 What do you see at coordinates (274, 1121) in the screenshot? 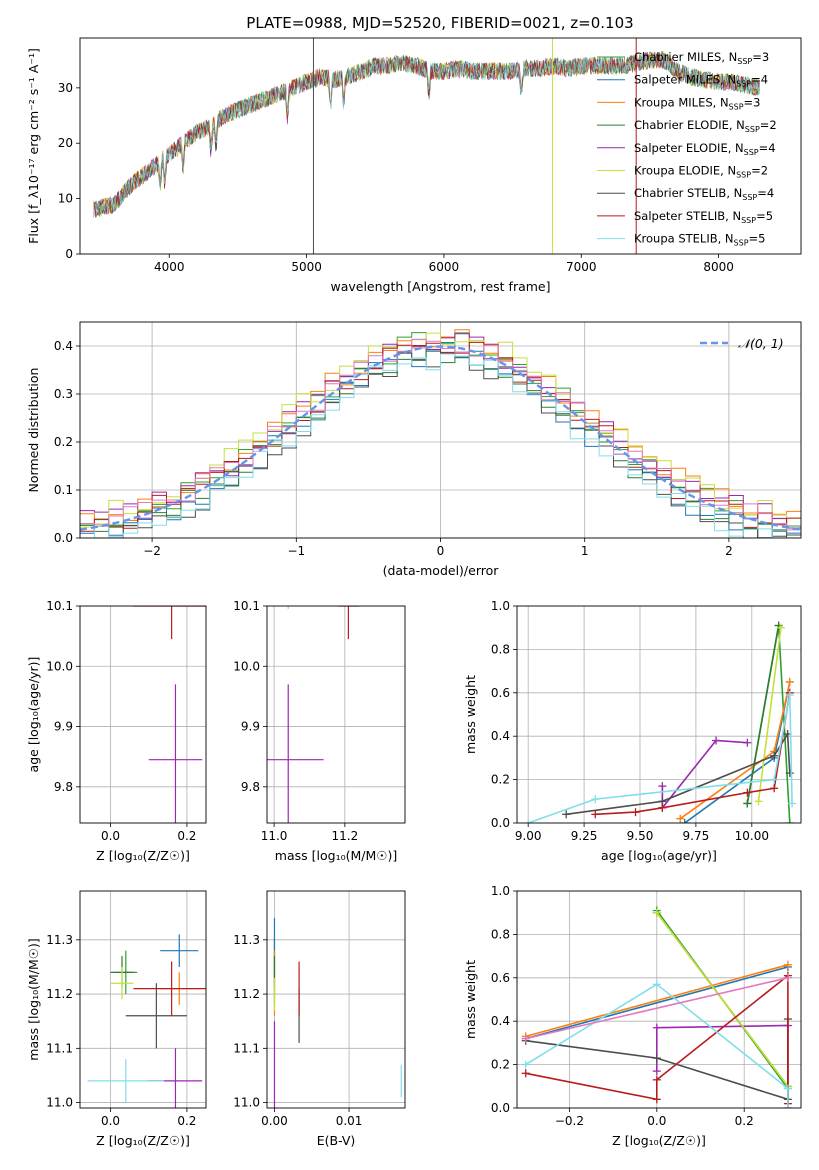
I see `x-tick-label: 0.00` at bounding box center [274, 1121].